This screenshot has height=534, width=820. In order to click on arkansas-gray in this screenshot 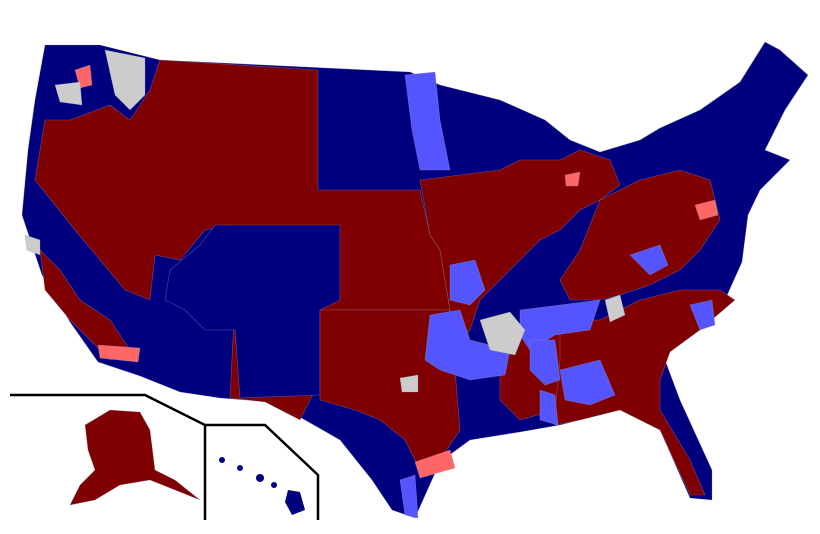, I will do `click(502, 333)`.